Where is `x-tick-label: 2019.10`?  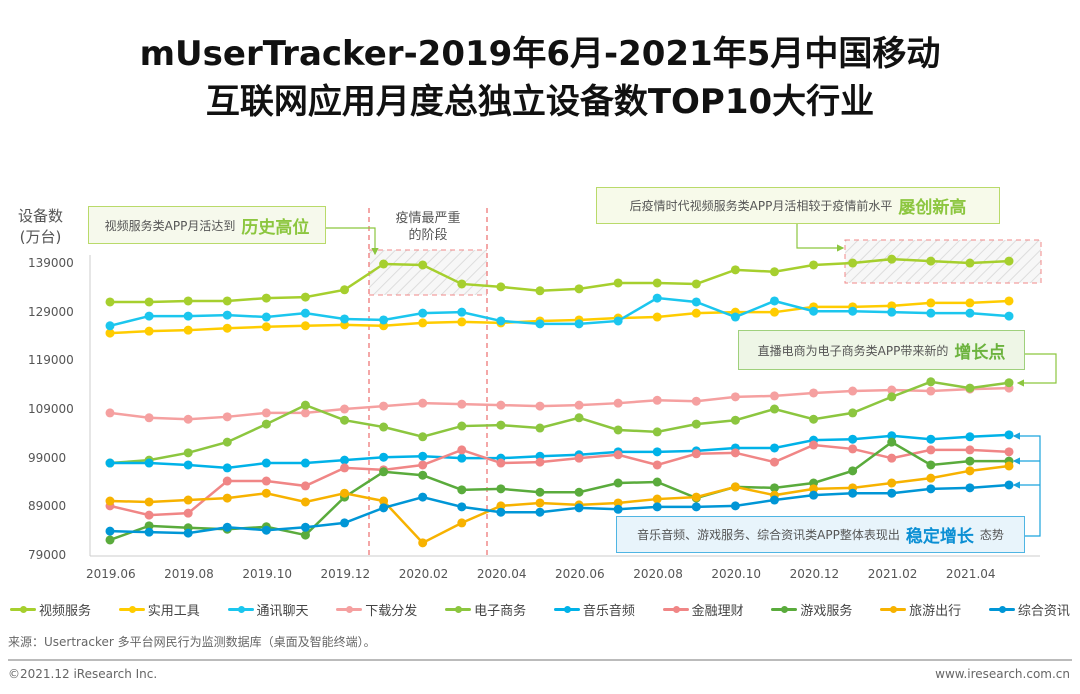
x-tick-label: 2019.10 is located at coordinates (267, 574).